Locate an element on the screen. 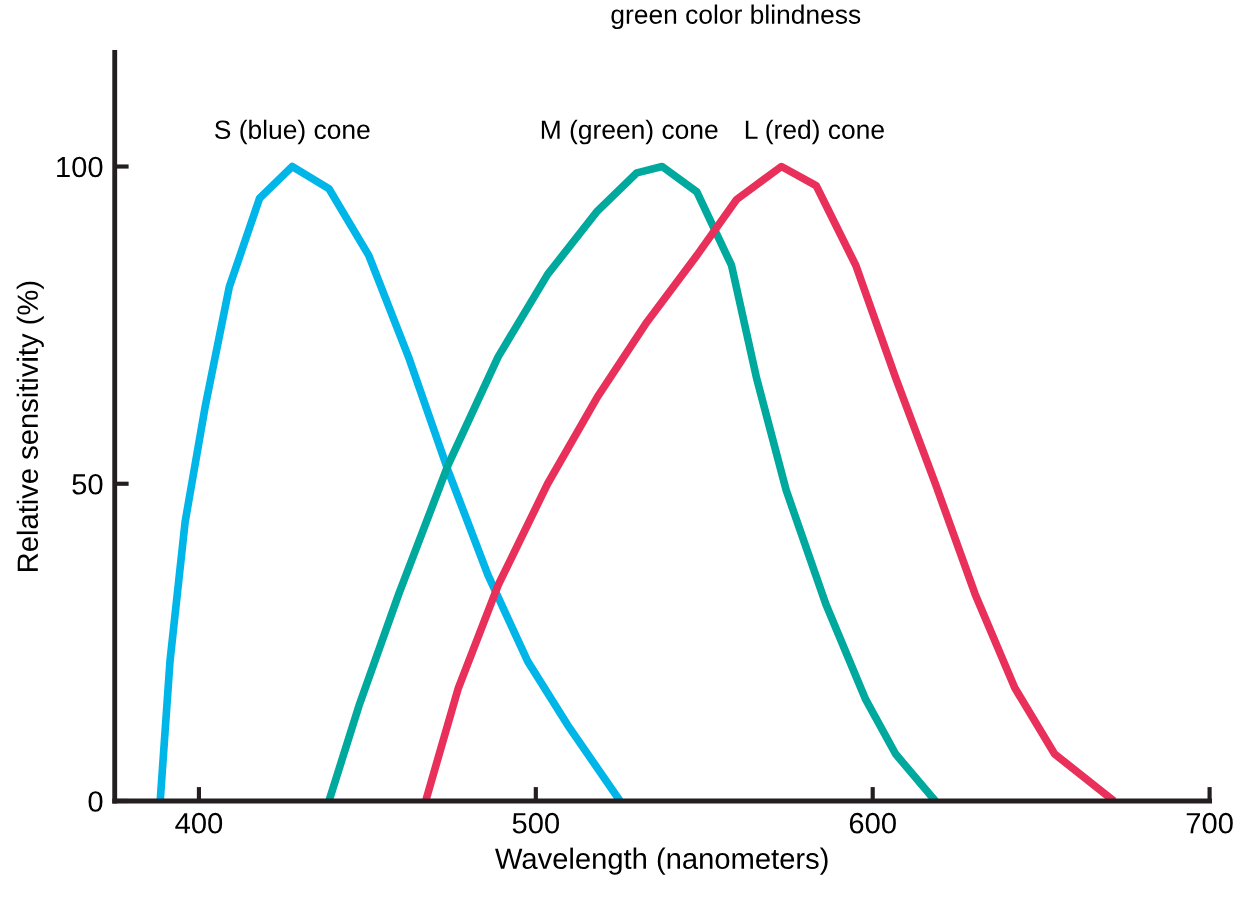 The width and height of the screenshot is (1247, 902). y-tick-label: 50 is located at coordinates (87, 484).